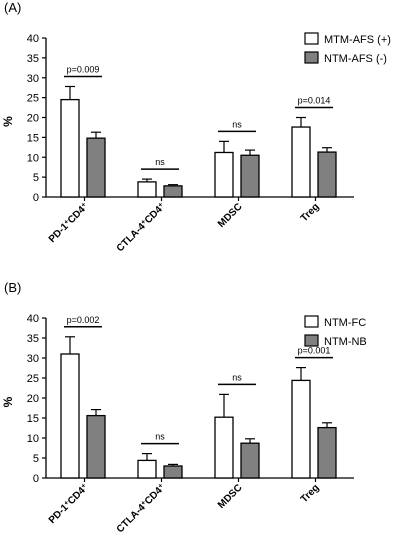 The image size is (408, 550). What do you see at coordinates (12, 287) in the screenshot?
I see `panel-label: (B)` at bounding box center [12, 287].